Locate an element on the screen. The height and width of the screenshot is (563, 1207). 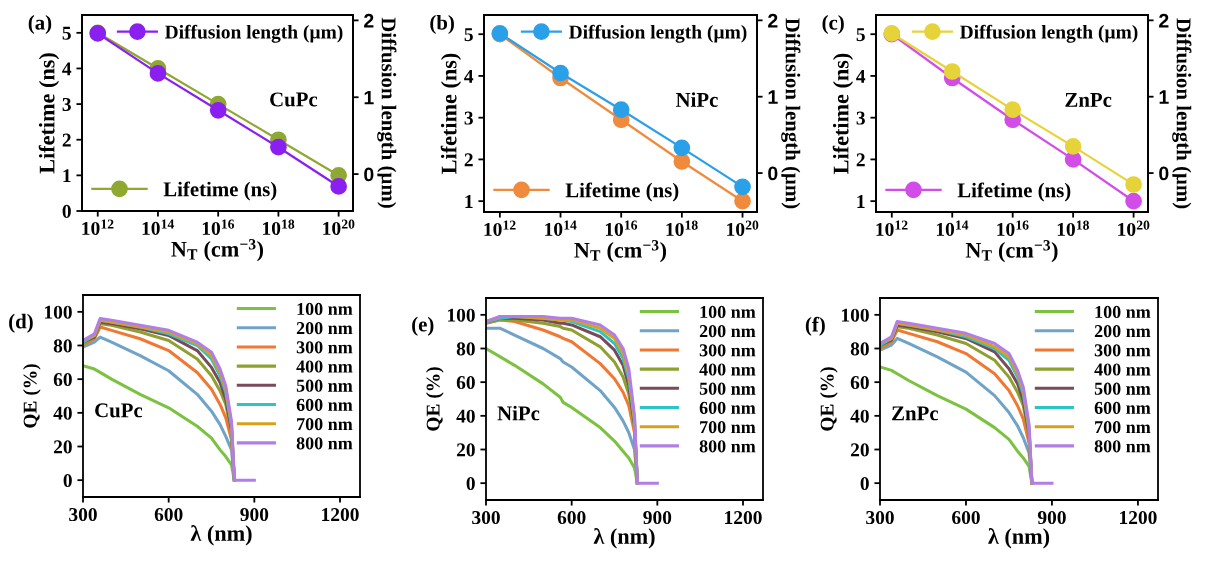
y-tick-label: 40 is located at coordinates (465, 416).